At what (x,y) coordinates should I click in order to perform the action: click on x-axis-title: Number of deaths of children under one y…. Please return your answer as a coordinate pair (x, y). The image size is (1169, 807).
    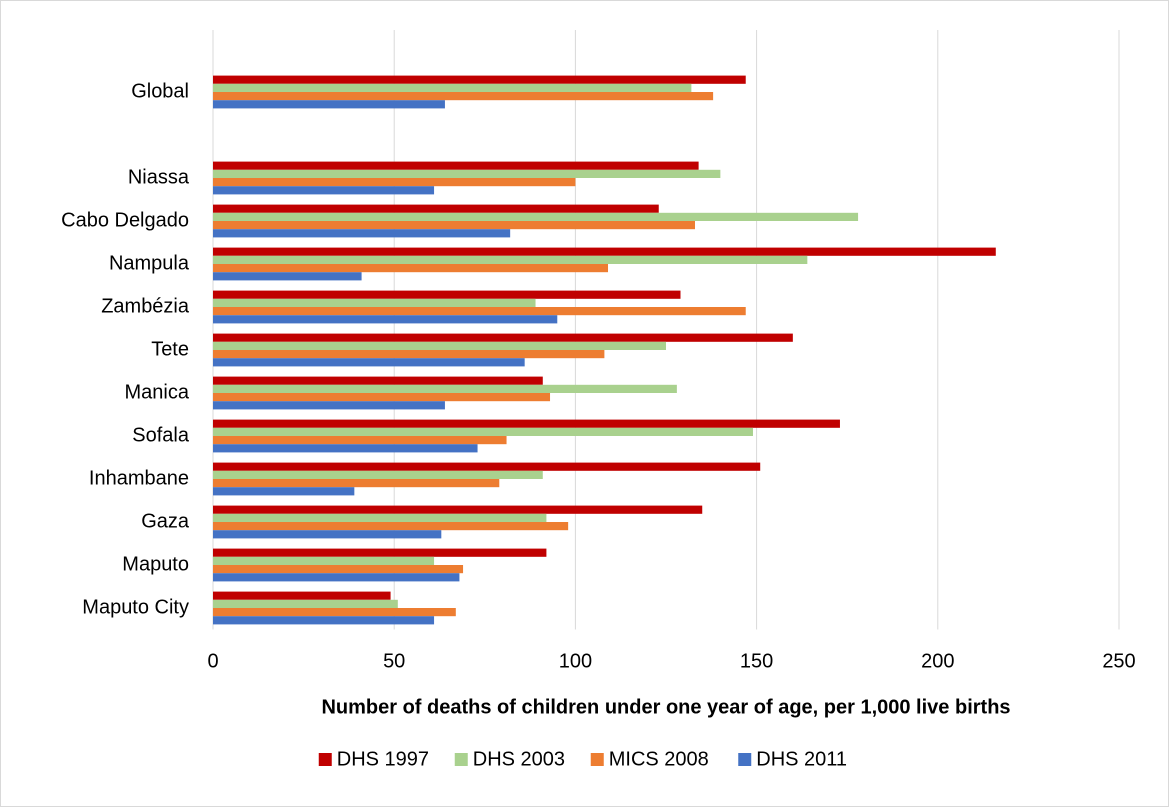
    Looking at the image, I should click on (665, 707).